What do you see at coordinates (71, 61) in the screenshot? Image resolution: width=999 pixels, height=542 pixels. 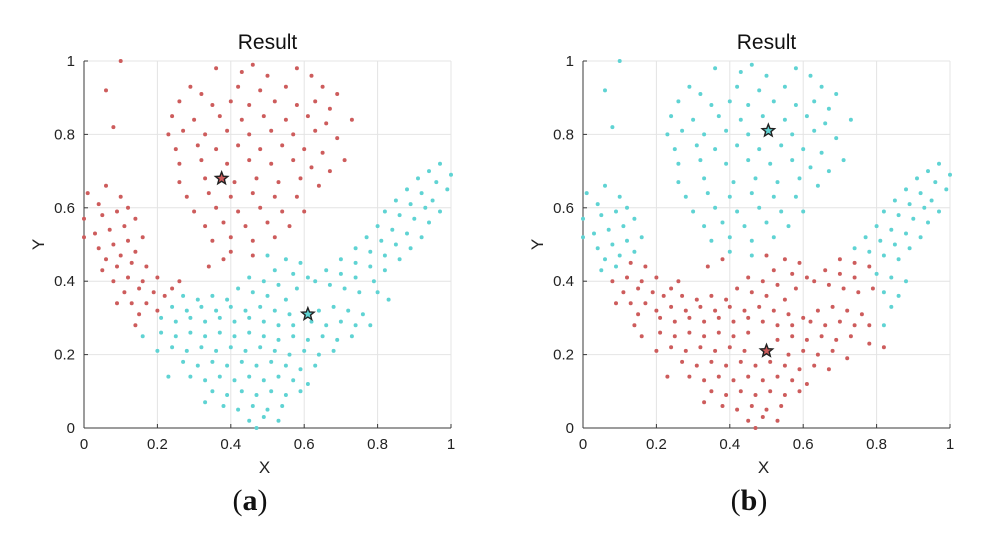 I see `y-tick-label: 1` at bounding box center [71, 61].